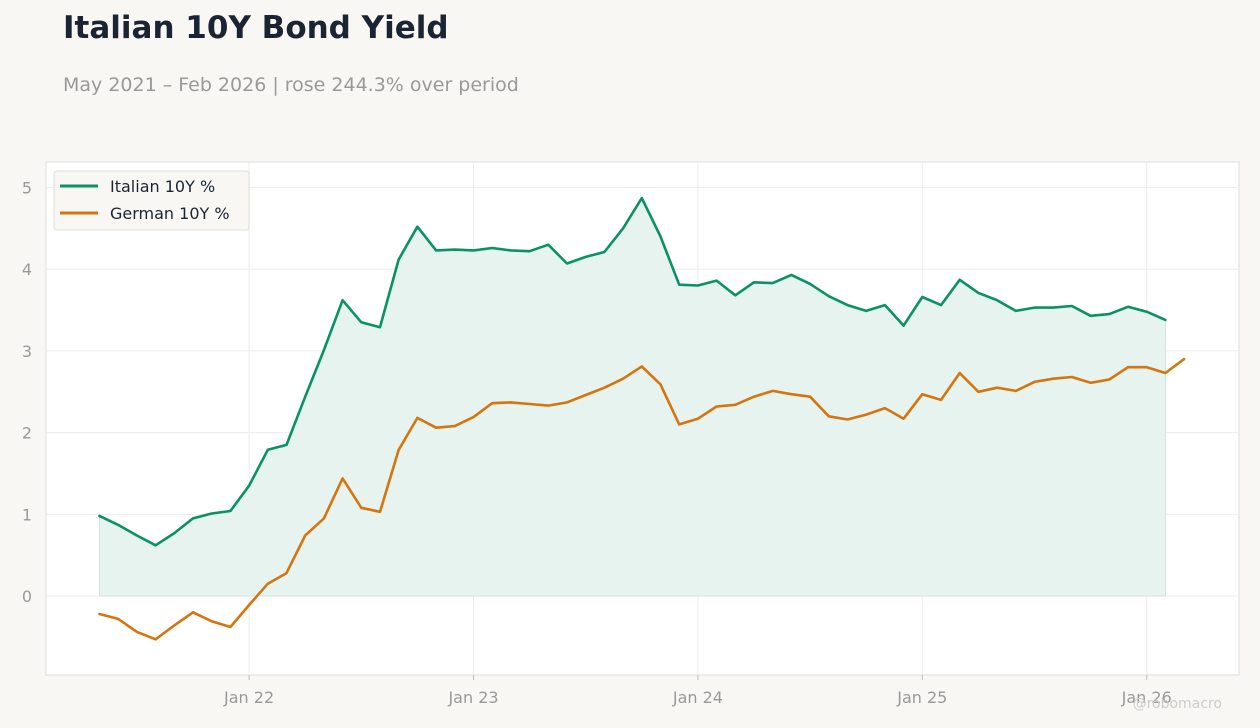  What do you see at coordinates (921, 697) in the screenshot?
I see `x-tick-label: Jan 25` at bounding box center [921, 697].